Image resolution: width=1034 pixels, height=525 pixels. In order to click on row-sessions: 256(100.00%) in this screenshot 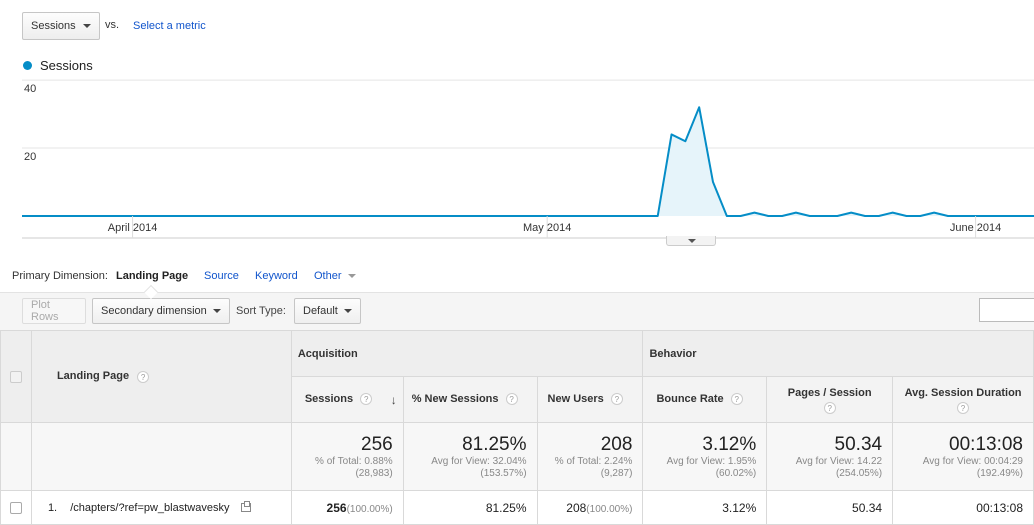, I will do `click(347, 507)`.